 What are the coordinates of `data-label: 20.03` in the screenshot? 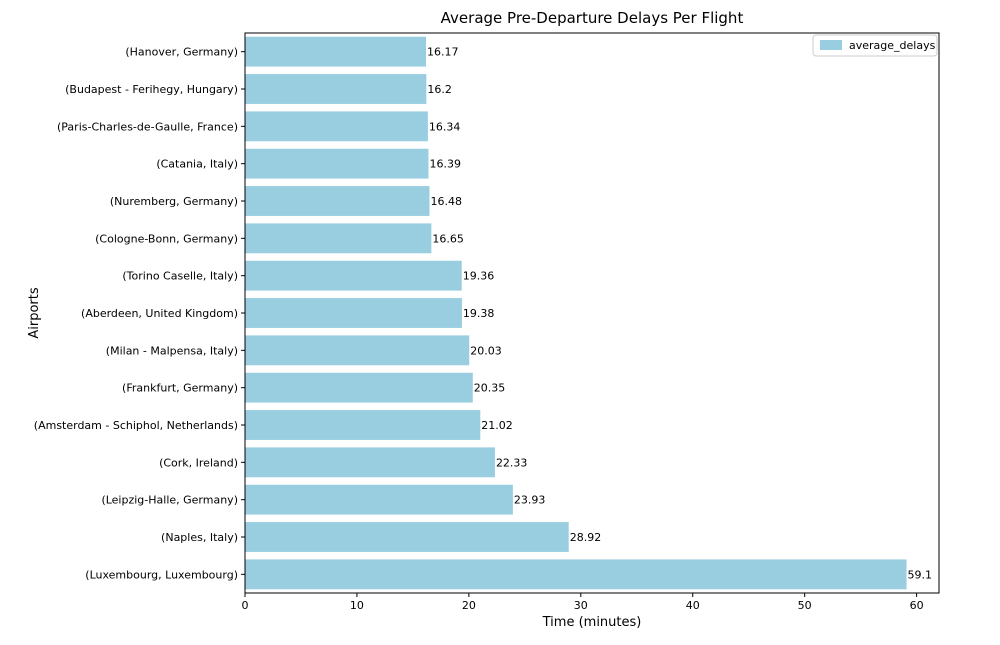 It's located at (486, 350).